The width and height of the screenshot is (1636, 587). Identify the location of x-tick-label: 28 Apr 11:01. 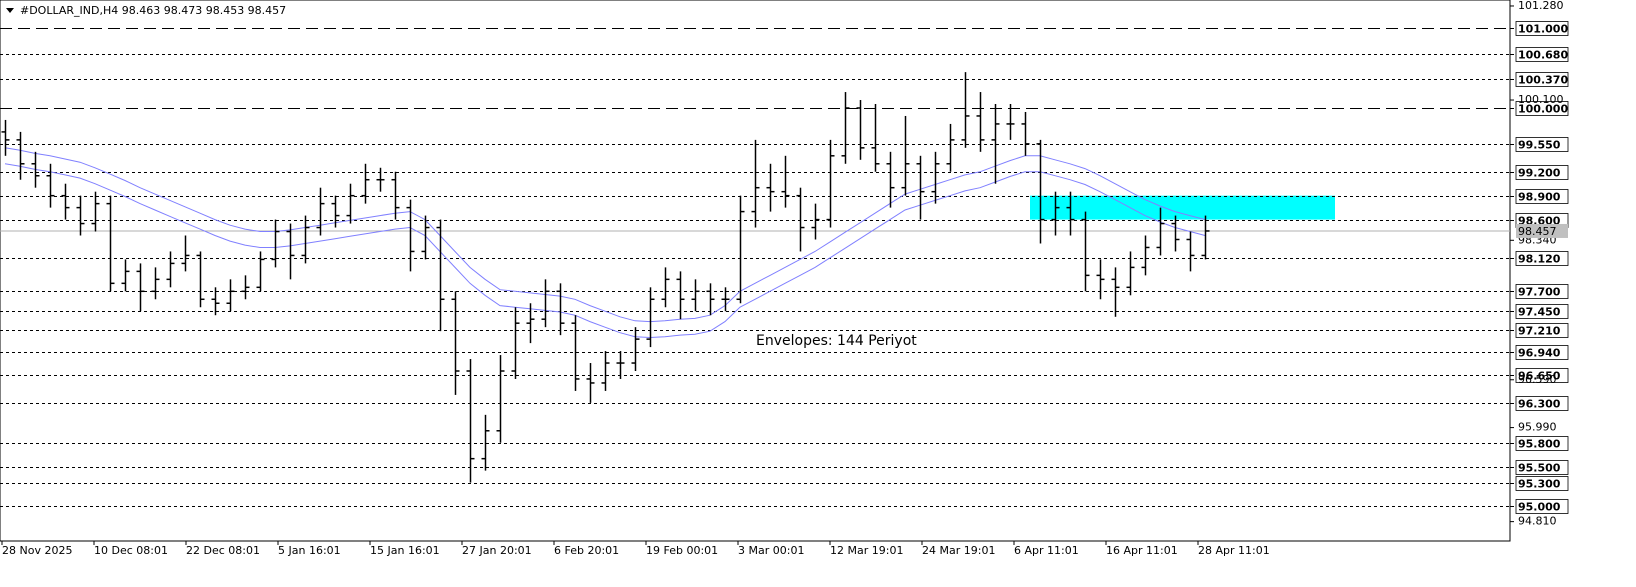
(1234, 550).